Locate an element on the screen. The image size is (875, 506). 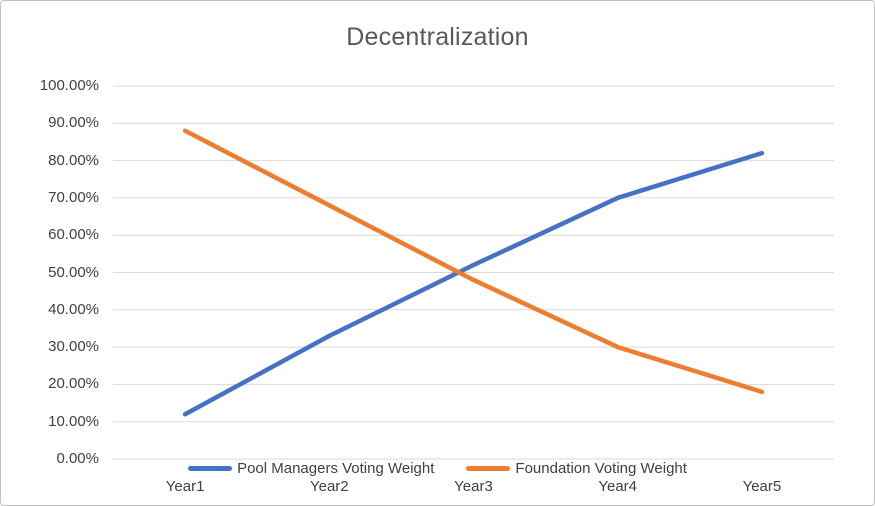
y-axis-tick-label: 20.00% is located at coordinates (73, 384).